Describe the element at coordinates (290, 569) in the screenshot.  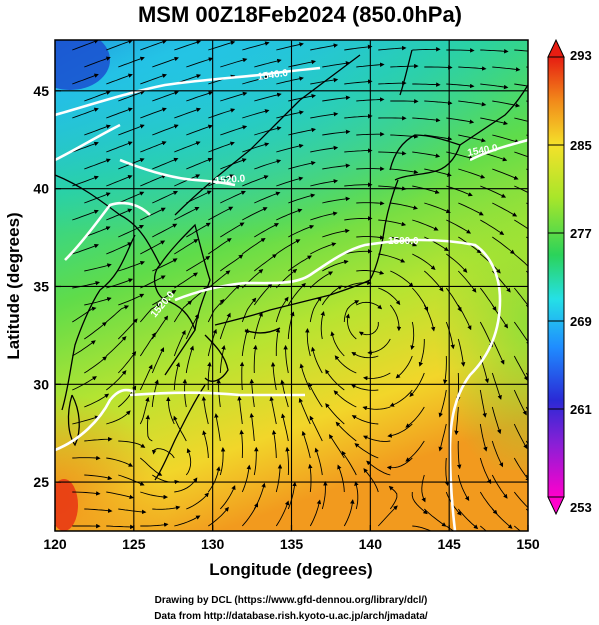
I see `x-axis-label: Longitude (degrees)` at that location.